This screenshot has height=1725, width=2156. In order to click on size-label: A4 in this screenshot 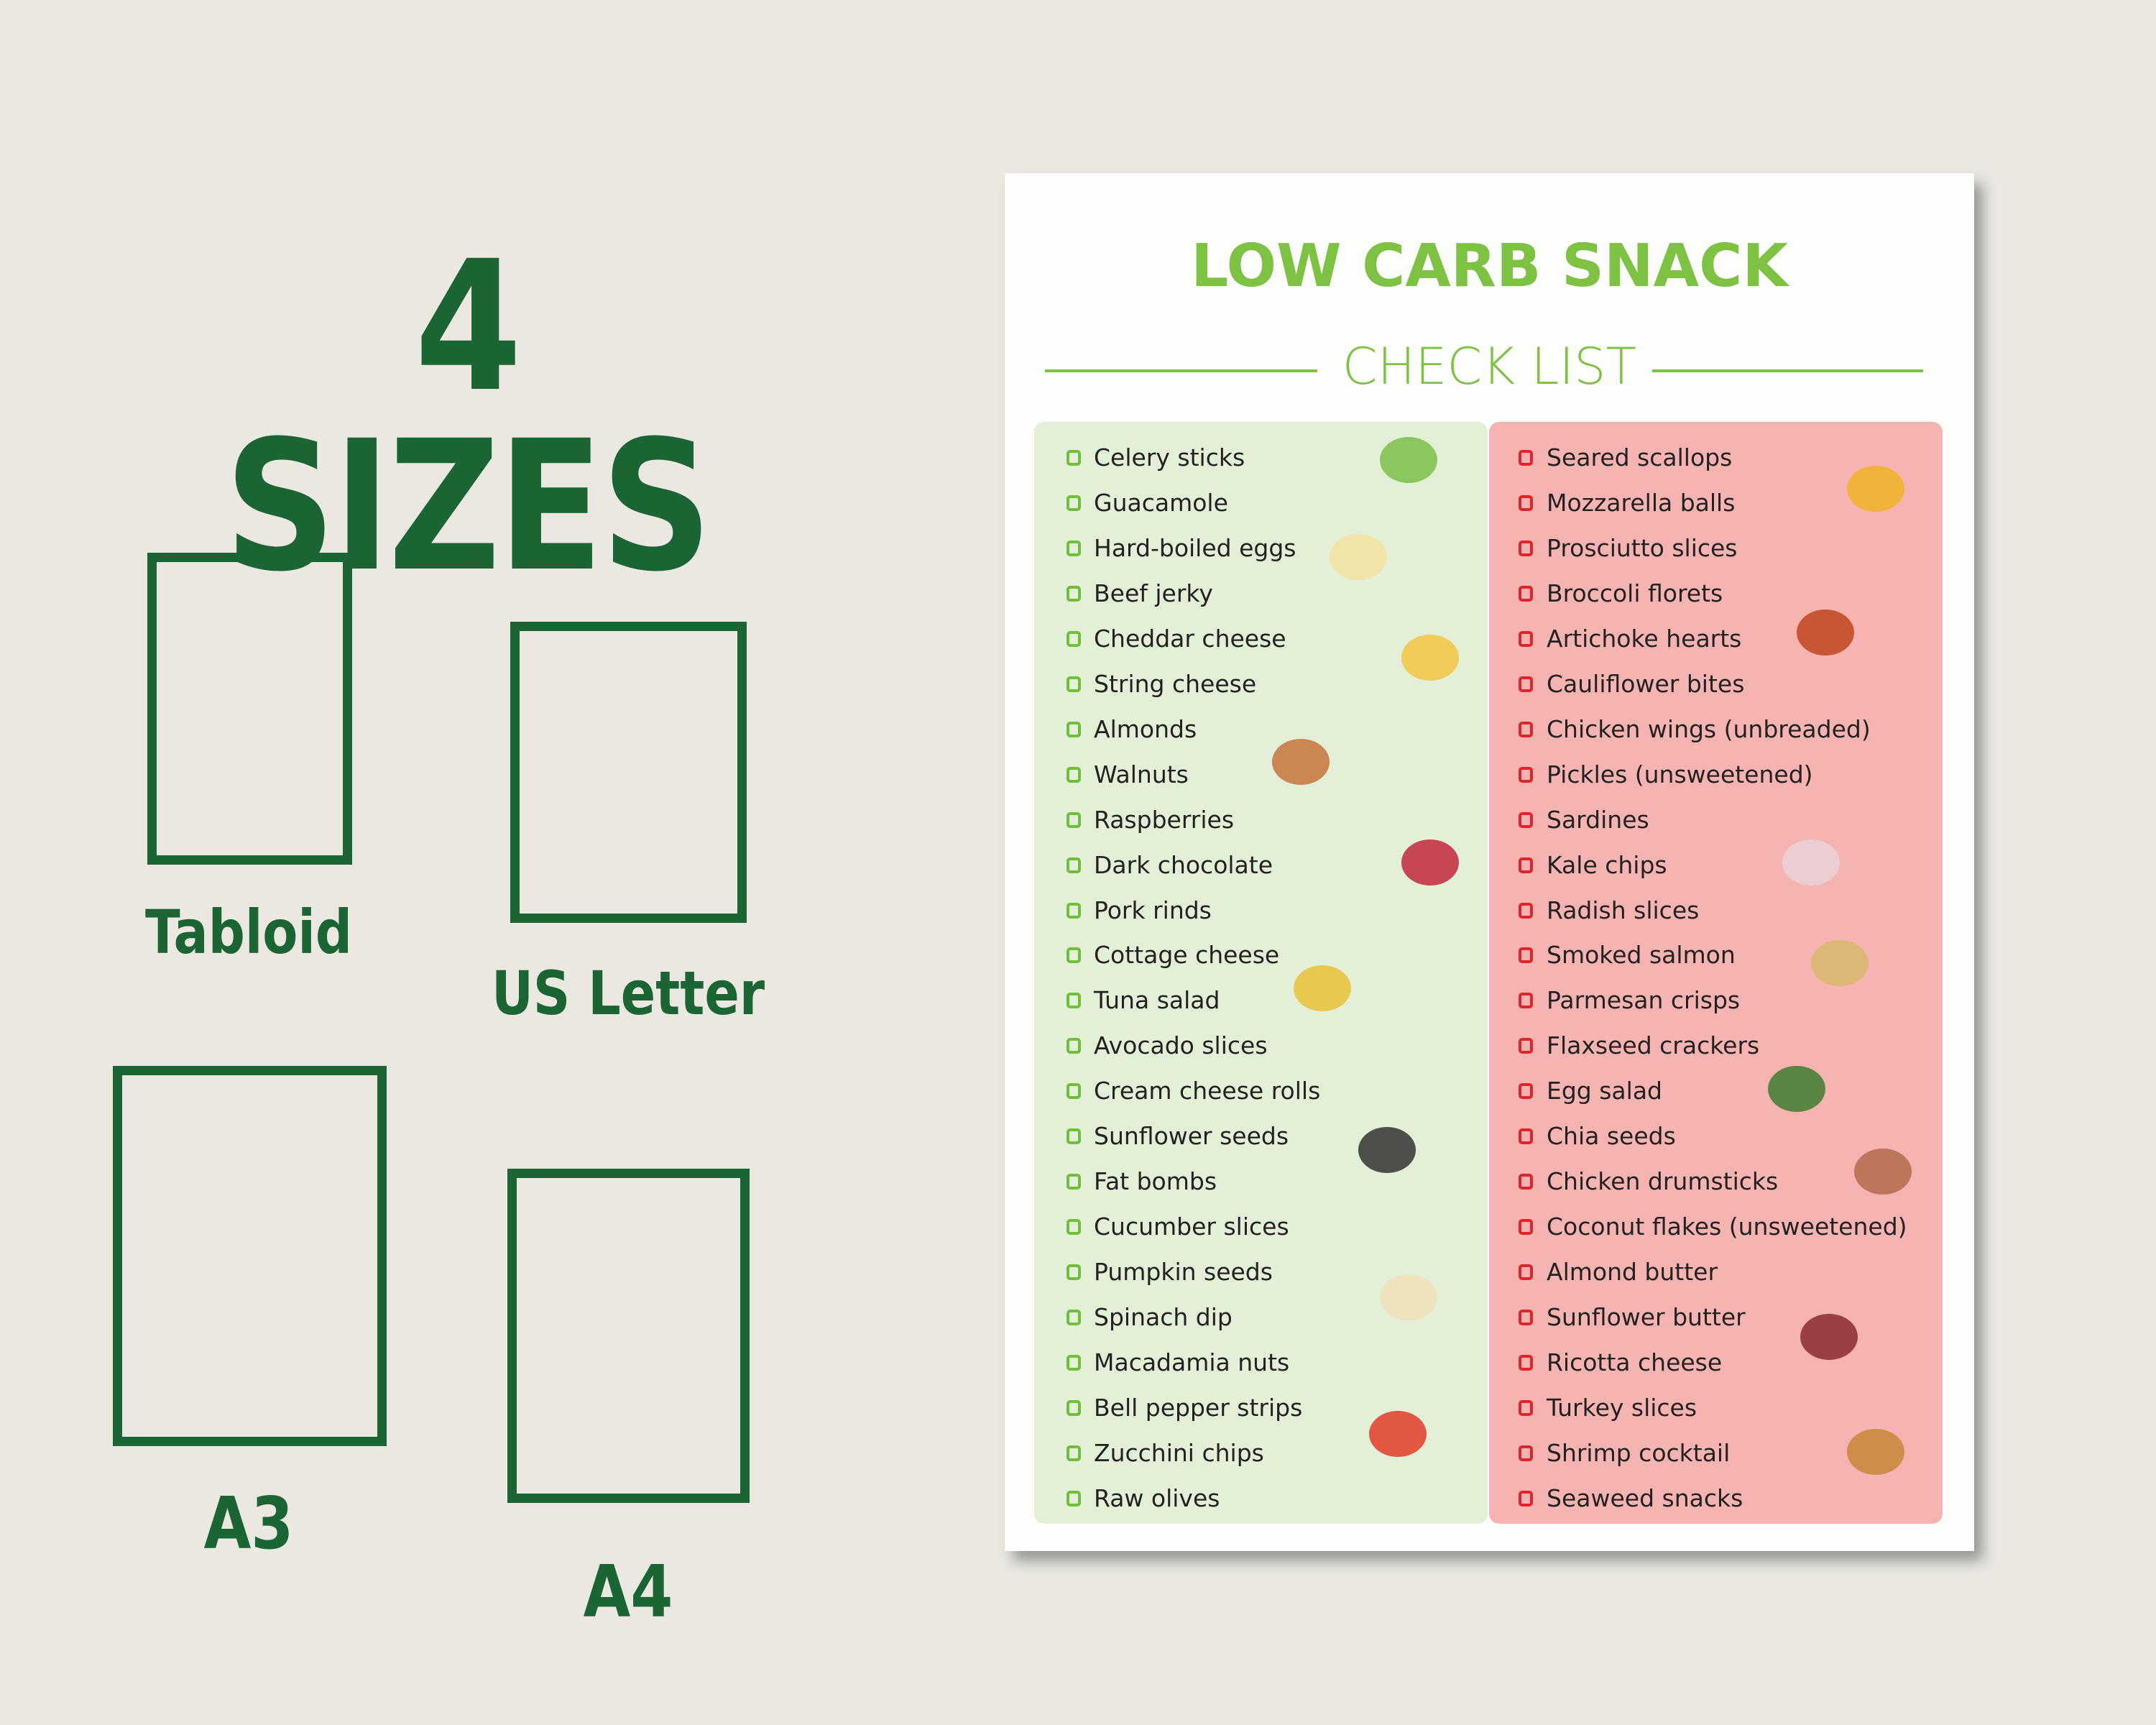, I will do `click(628, 1592)`.